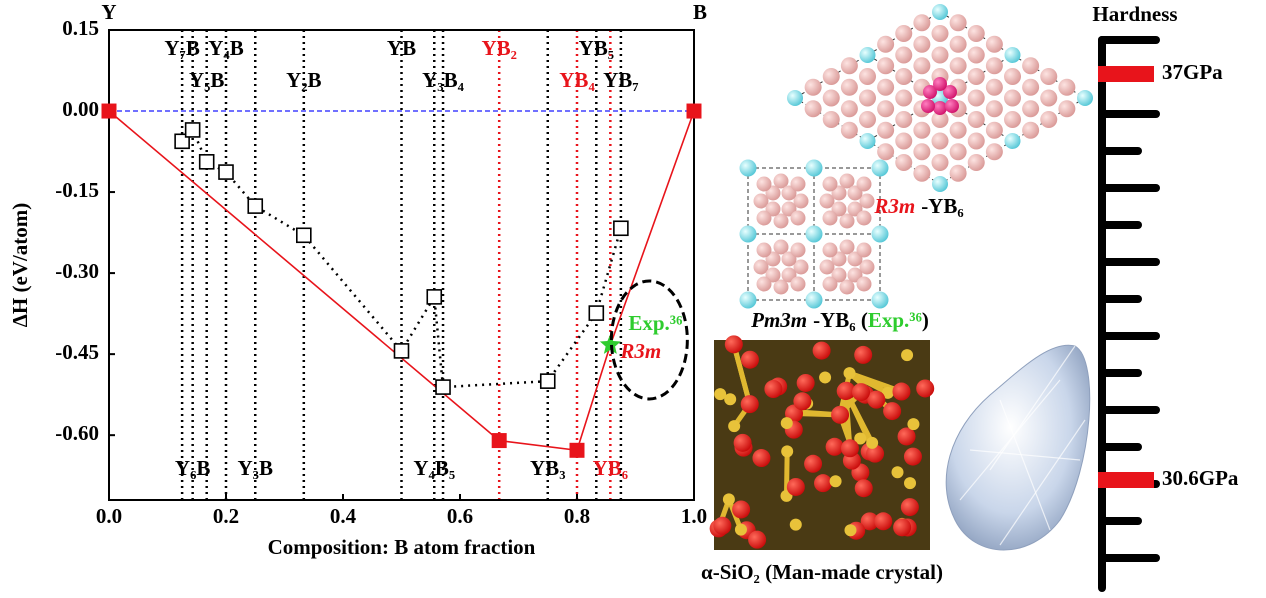 This screenshot has width=1266, height=598. What do you see at coordinates (401, 48) in the screenshot?
I see `phase-label: YB` at bounding box center [401, 48].